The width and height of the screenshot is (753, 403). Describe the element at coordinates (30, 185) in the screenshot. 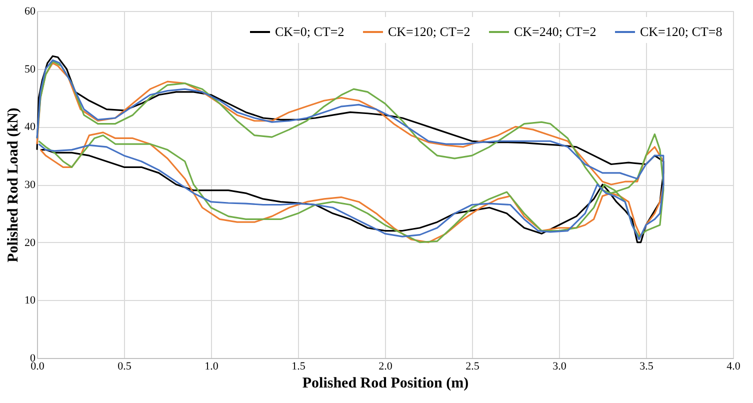

I see `y-tick-label: 30` at that location.